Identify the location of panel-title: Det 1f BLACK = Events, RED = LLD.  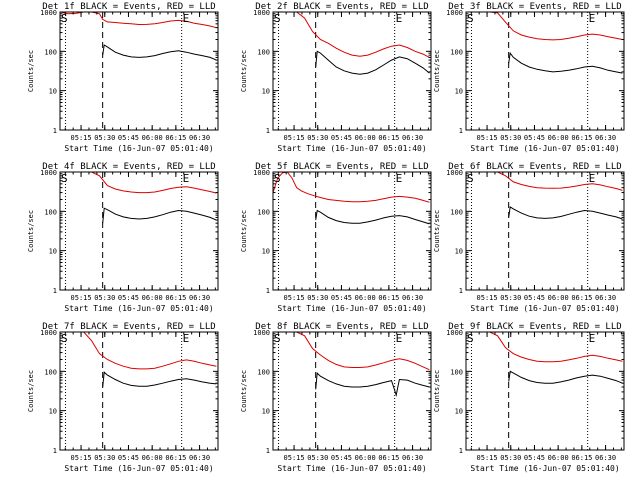
(128, 7).